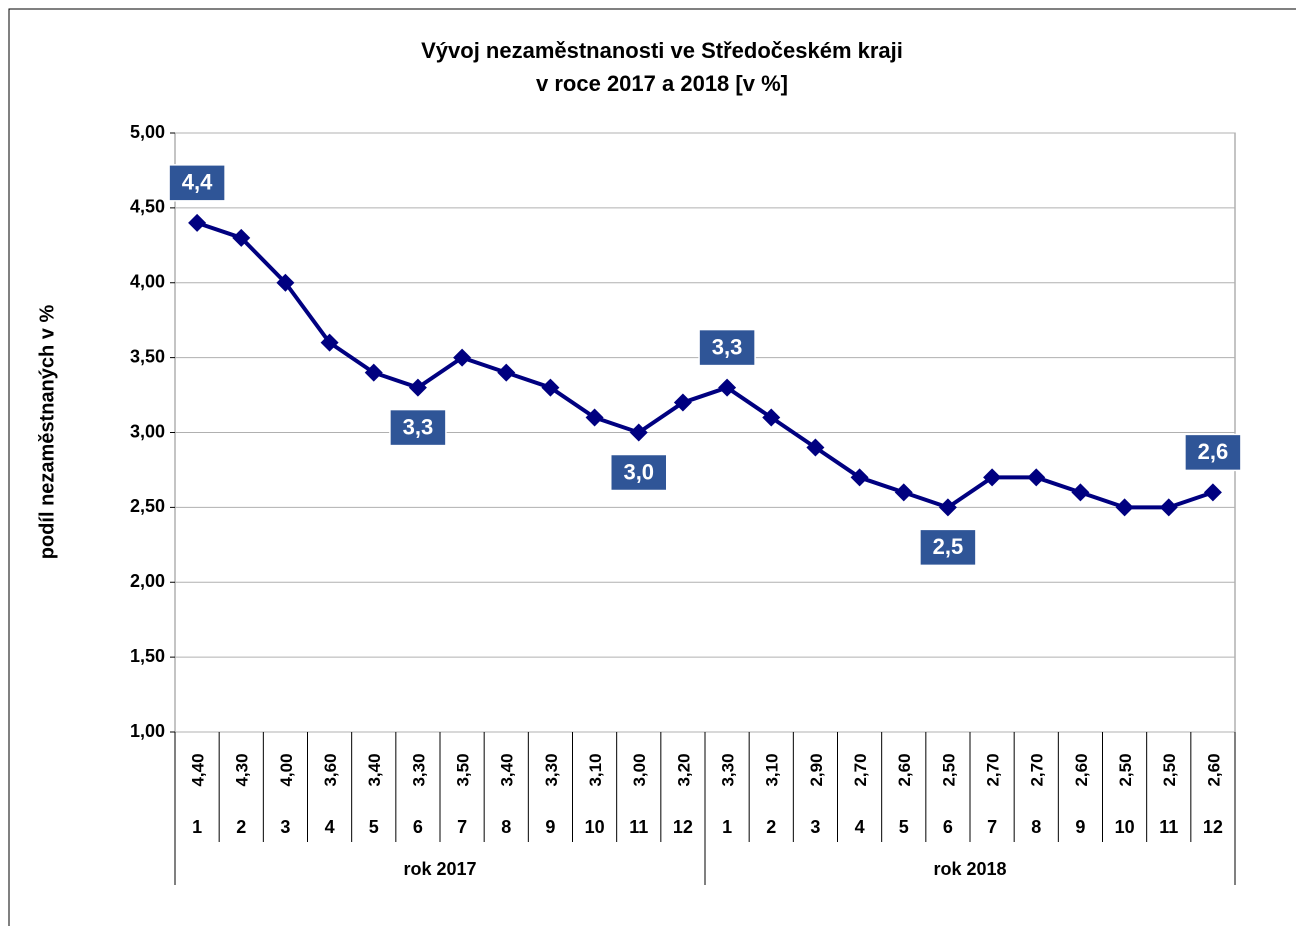 This screenshot has width=1296, height=926. I want to click on value-label: 4,30, so click(242, 769).